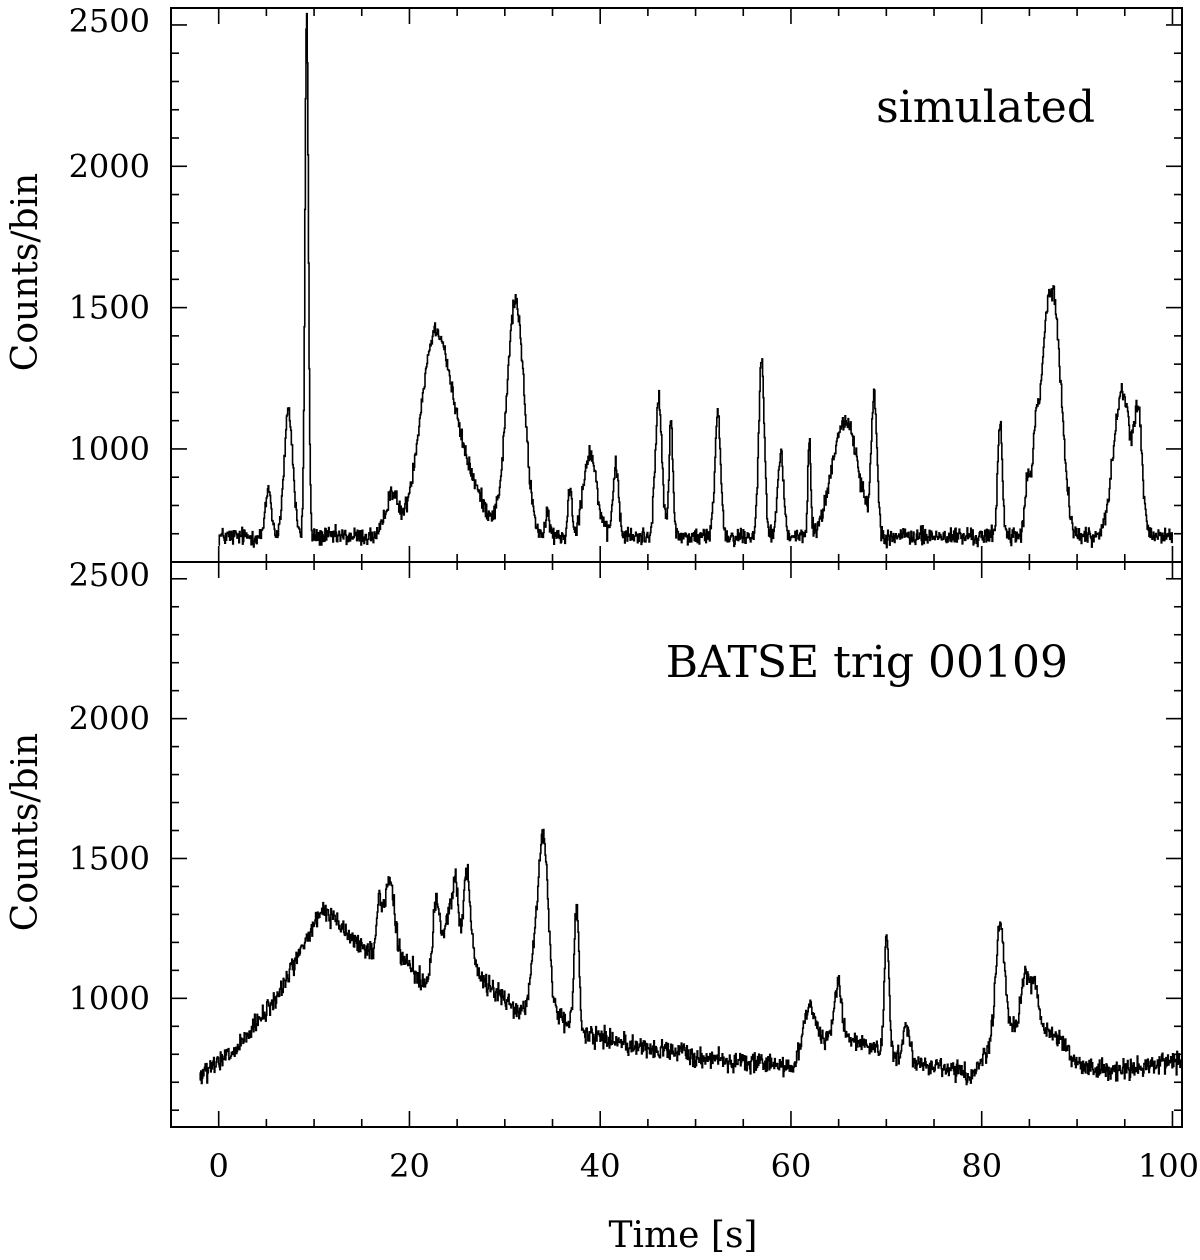  What do you see at coordinates (409, 1166) in the screenshot?
I see `x-tick-label-20: 20` at bounding box center [409, 1166].